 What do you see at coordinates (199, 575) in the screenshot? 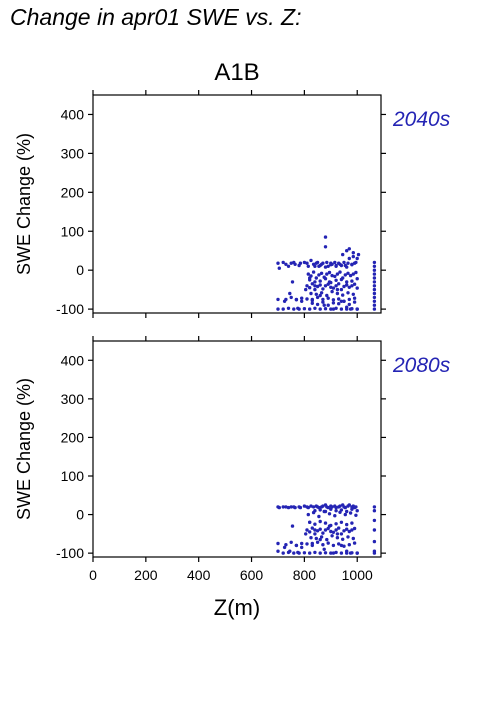
I see `x-tick-label: 400` at bounding box center [199, 575].